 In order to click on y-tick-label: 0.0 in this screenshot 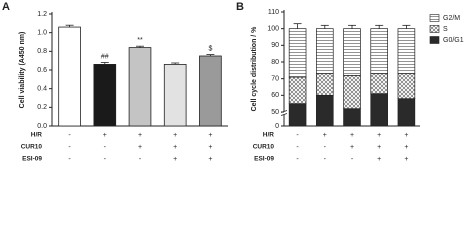, I will do `click(42, 126)`.